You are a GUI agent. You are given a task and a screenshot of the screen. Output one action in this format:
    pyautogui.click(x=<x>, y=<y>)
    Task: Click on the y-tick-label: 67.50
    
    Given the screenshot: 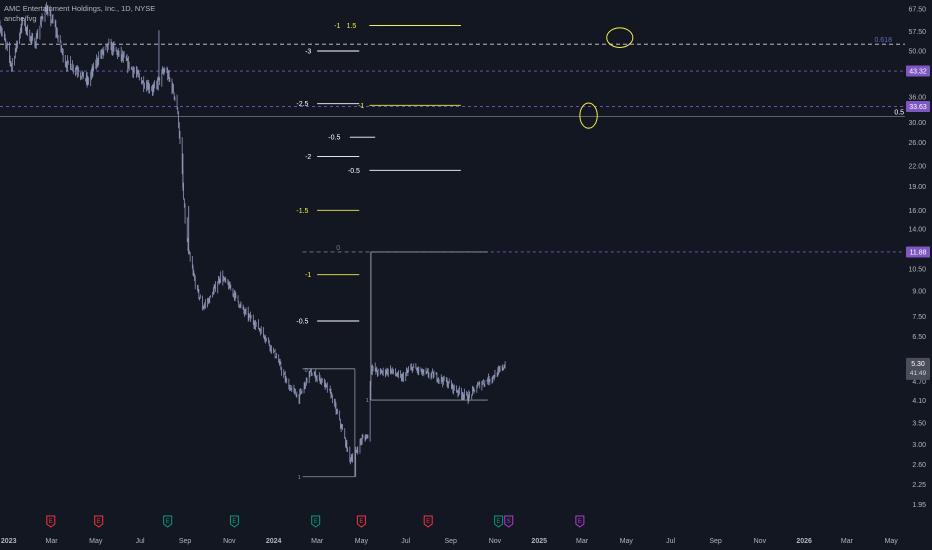 What is the action you would take?
    pyautogui.click(x=917, y=10)
    